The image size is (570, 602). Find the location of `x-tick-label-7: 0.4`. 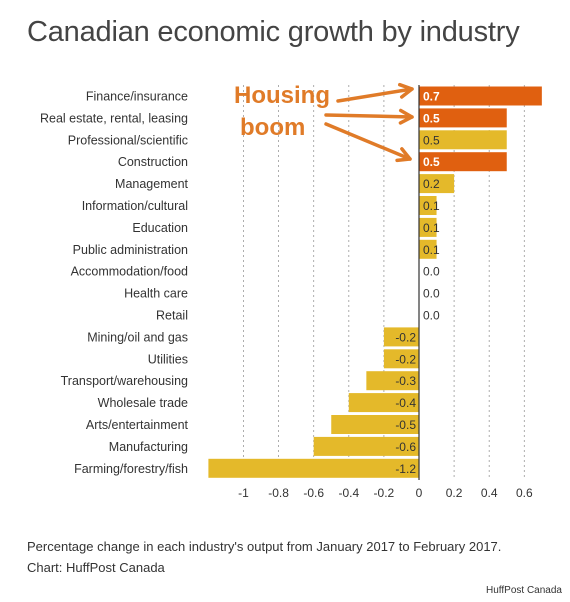

x-tick-label-7: 0.4 is located at coordinates (489, 493).